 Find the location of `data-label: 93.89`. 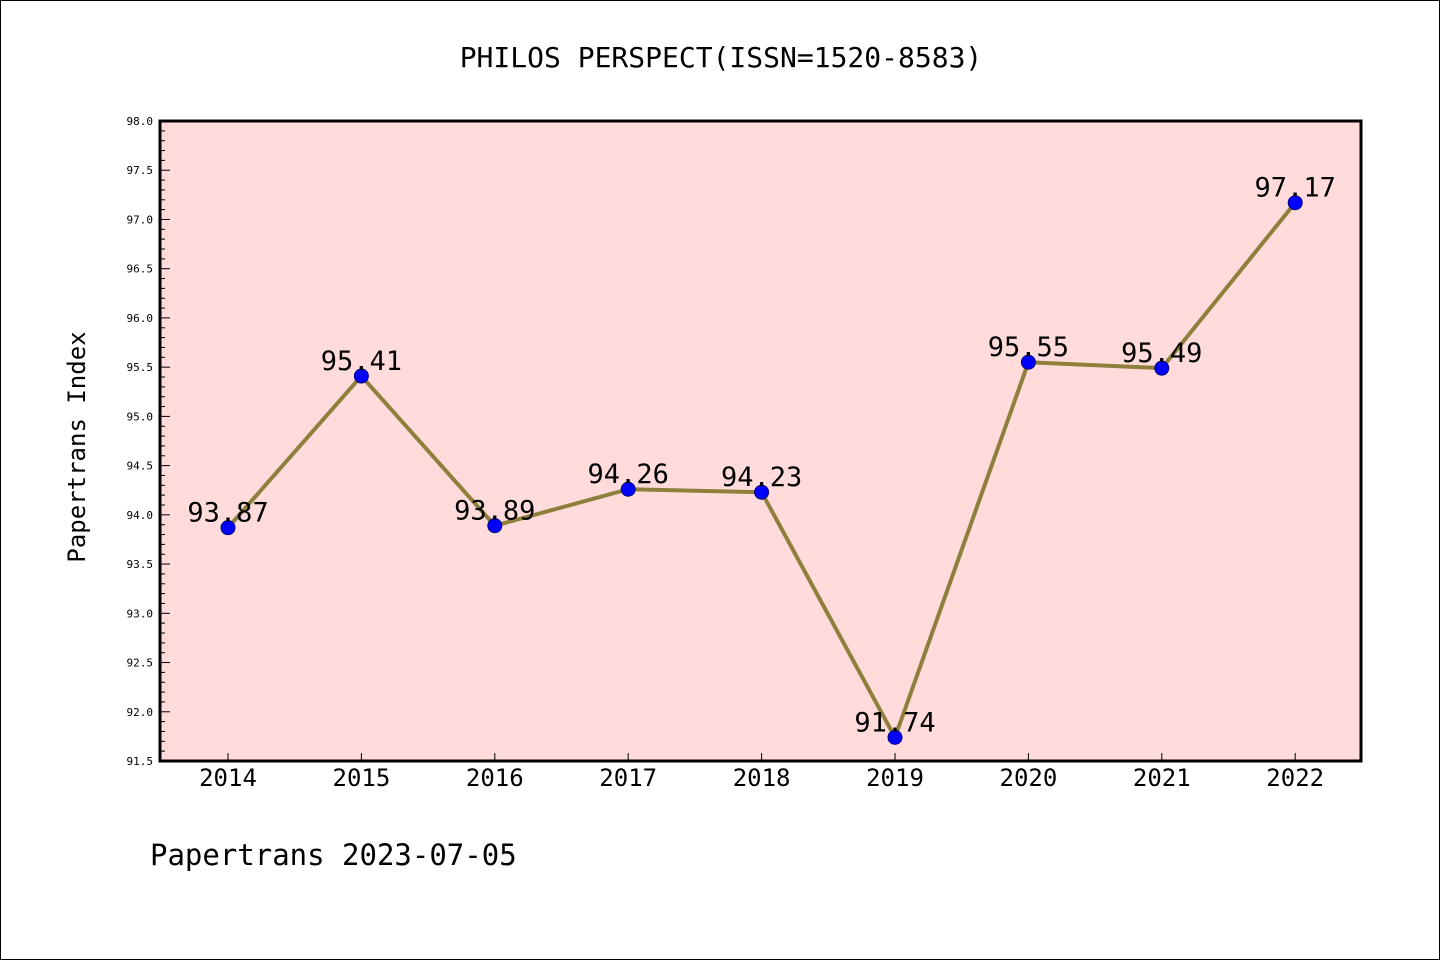

data-label: 93.89 is located at coordinates (494, 511).